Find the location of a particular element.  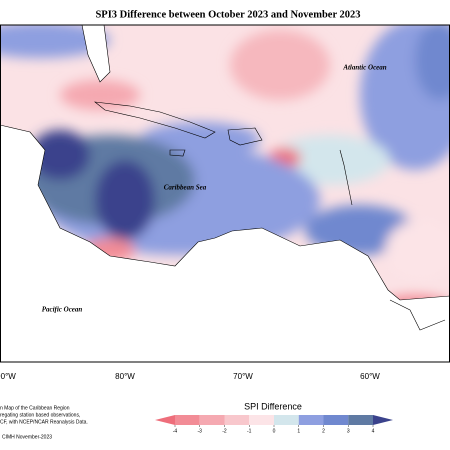

colorbar-tick-label: 3 is located at coordinates (348, 431).